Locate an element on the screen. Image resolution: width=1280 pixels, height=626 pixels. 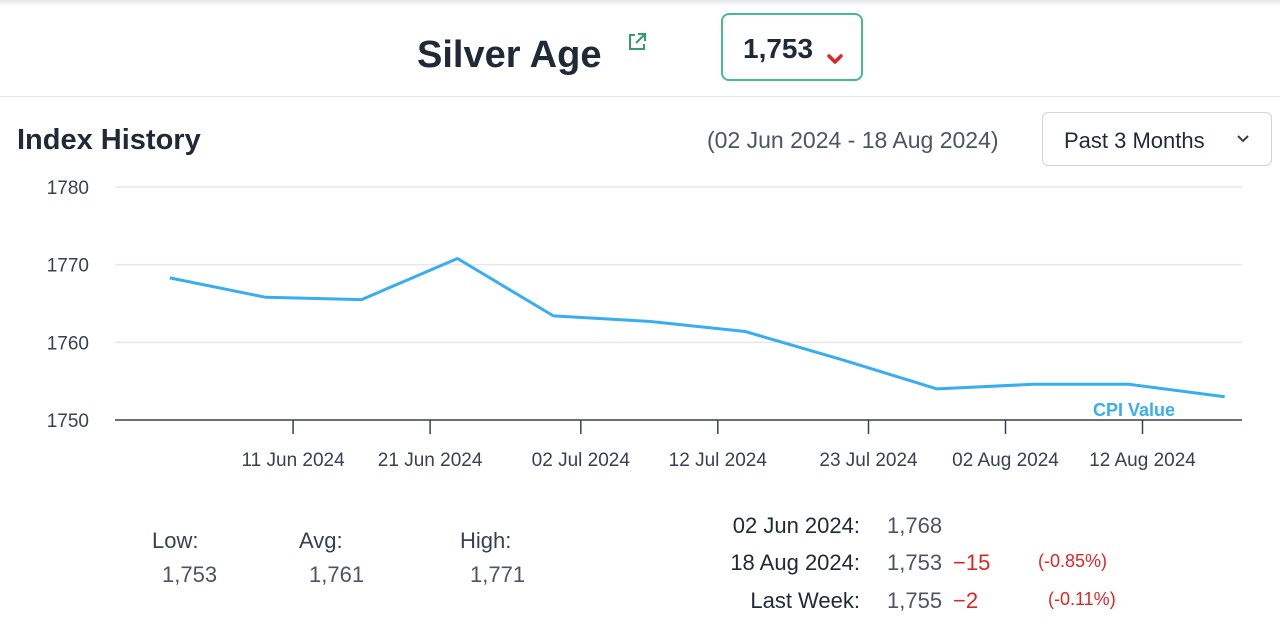
date-range: (02 Jun 2024 - 18 Aug 2024) is located at coordinates (853, 140).